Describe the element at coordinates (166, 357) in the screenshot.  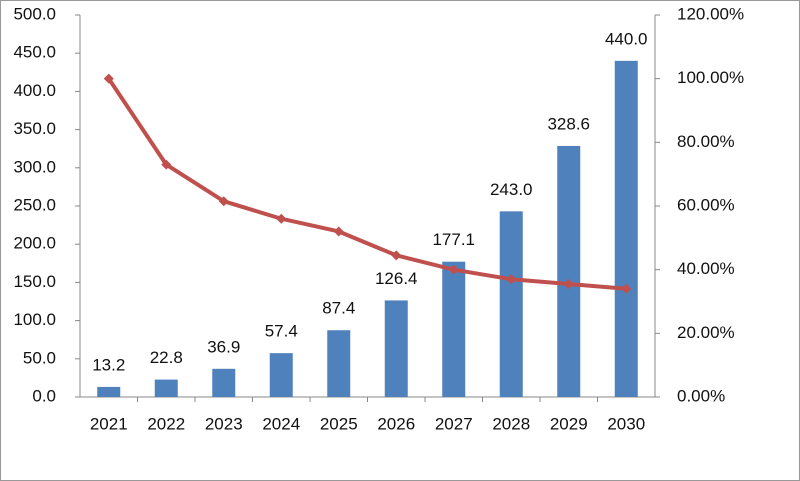
I see `data-label: 22.8` at that location.